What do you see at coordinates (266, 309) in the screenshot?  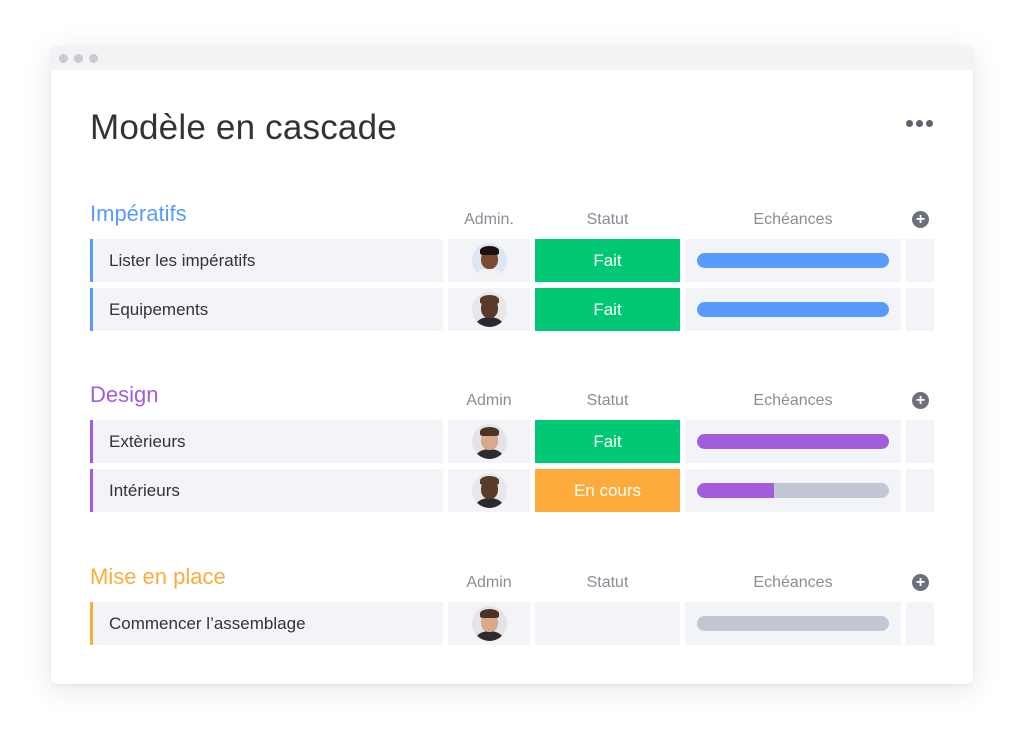 I see `item-name: Equipements` at bounding box center [266, 309].